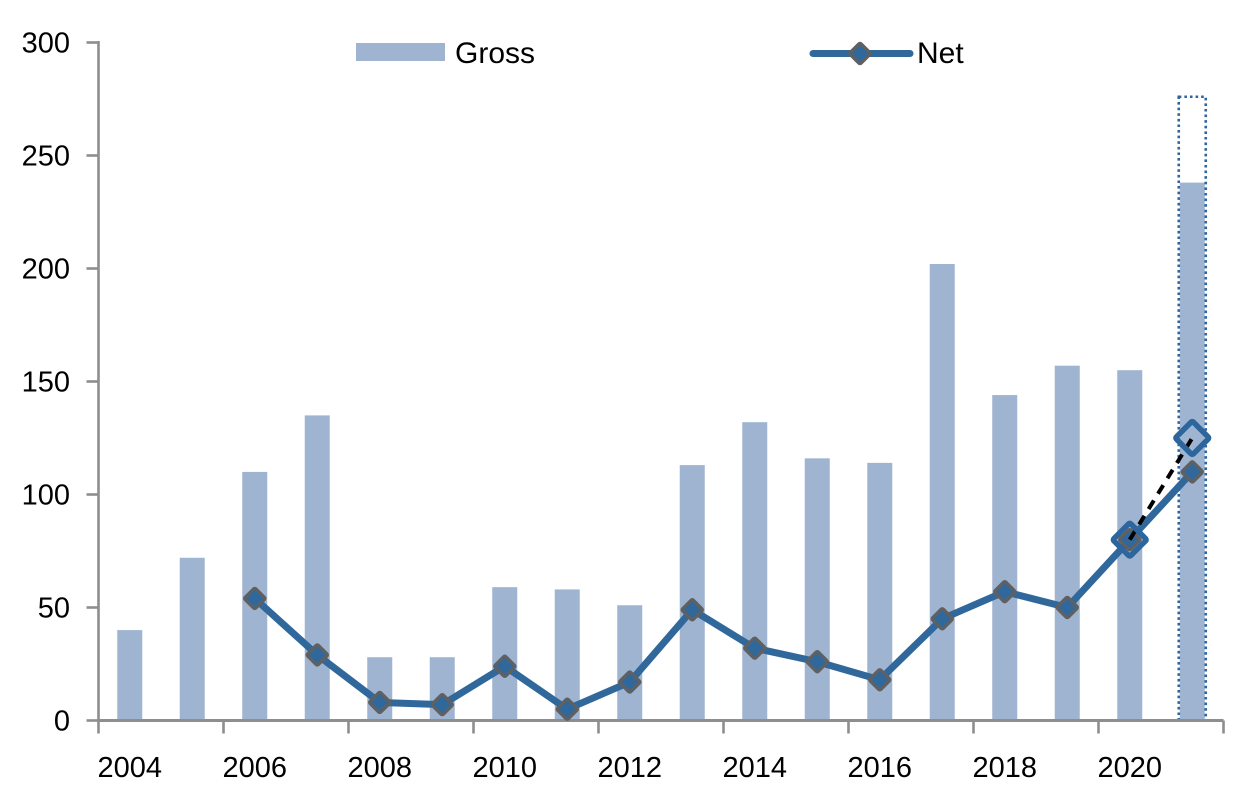 Image resolution: width=1233 pixels, height=804 pixels. I want to click on net-projected-dashed-line, so click(1161, 488).